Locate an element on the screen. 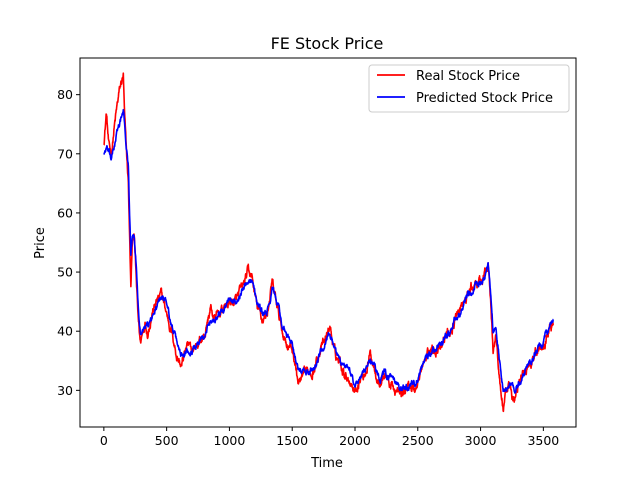 This screenshot has height=480, width=640. y-axis: 30 40 50 60 70 80 is located at coordinates (68, 242).